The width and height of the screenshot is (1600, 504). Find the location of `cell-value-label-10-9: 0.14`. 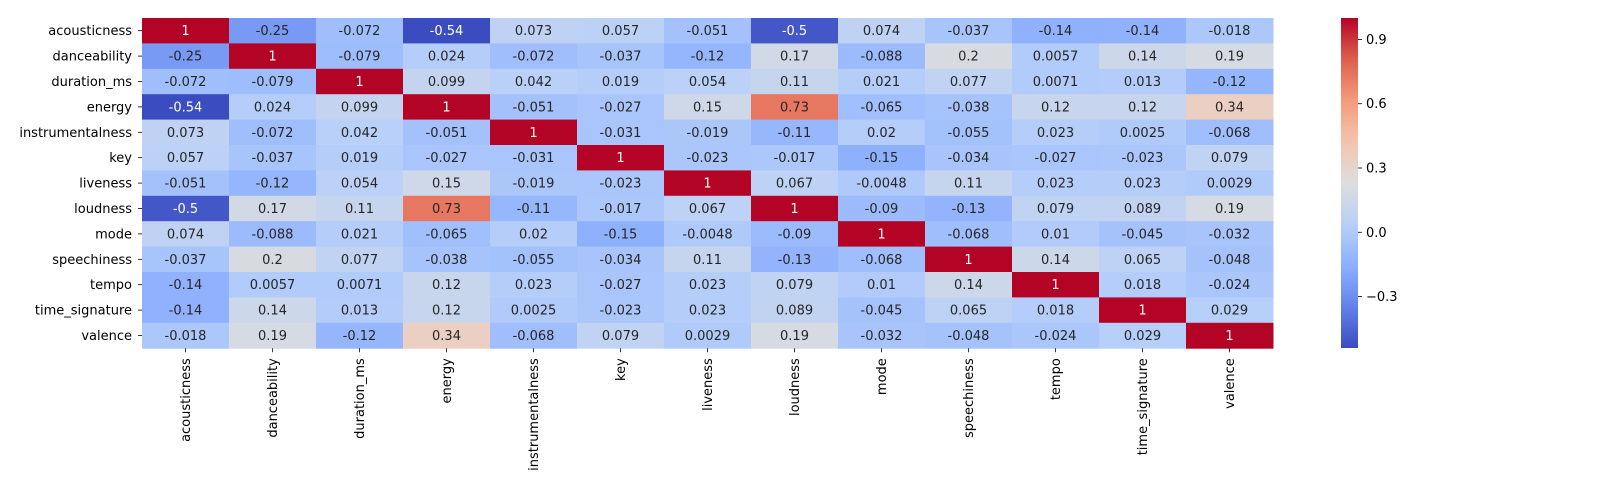

cell-value-label-10-9: 0.14 is located at coordinates (968, 285).